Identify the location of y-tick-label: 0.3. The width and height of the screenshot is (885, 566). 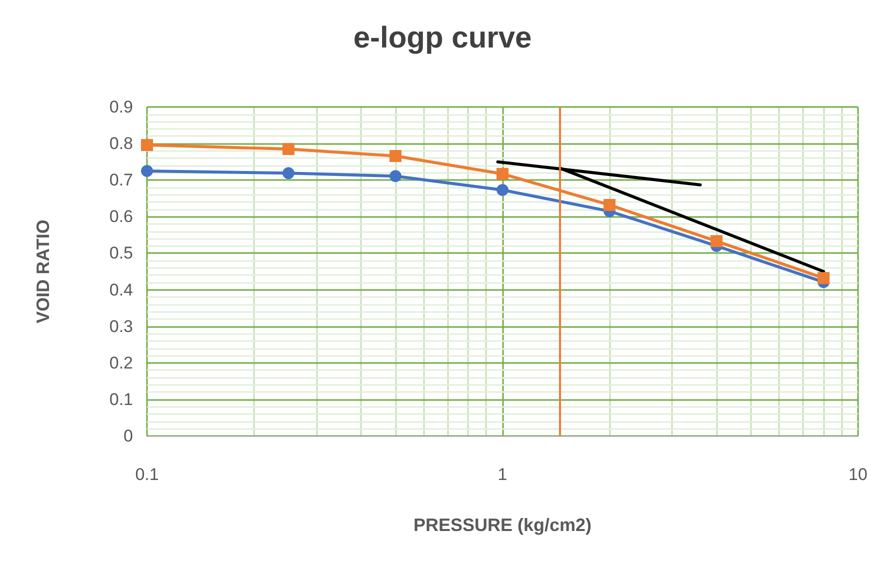
(121, 326).